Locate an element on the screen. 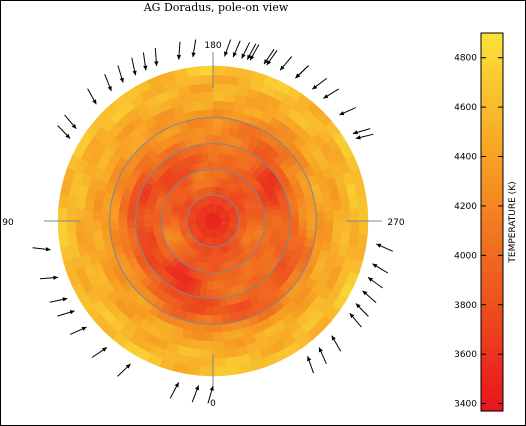 This screenshot has height=426, width=526. angle-label: 0 is located at coordinates (213, 404).